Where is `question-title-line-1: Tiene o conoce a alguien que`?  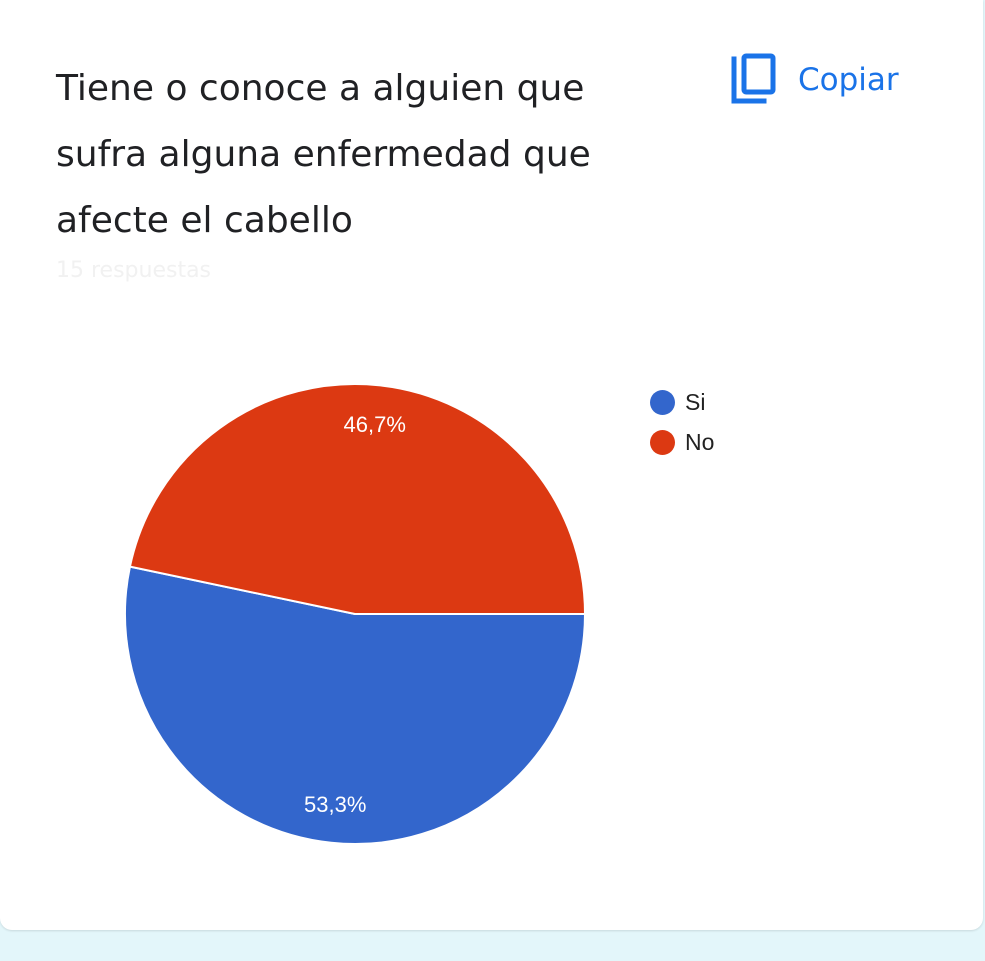 question-title-line-1: Tiene o conoce a alguien que is located at coordinates (320, 88).